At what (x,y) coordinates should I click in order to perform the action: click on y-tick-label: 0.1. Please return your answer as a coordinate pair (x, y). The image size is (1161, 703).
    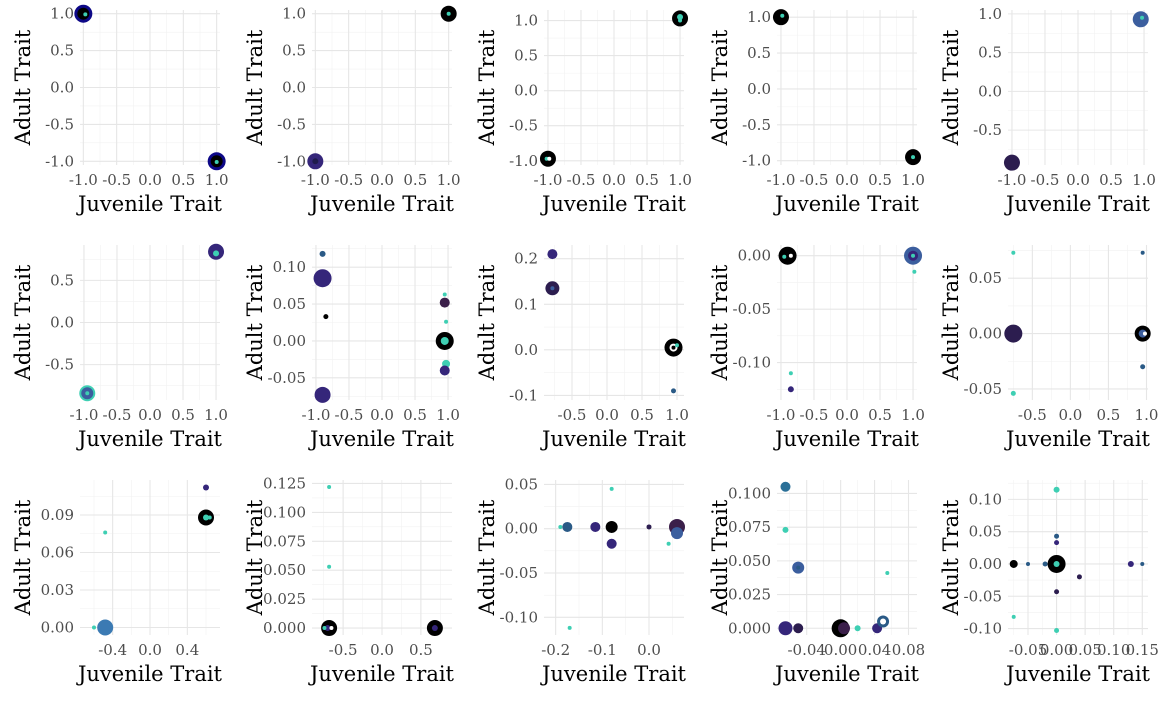
    Looking at the image, I should click on (526, 304).